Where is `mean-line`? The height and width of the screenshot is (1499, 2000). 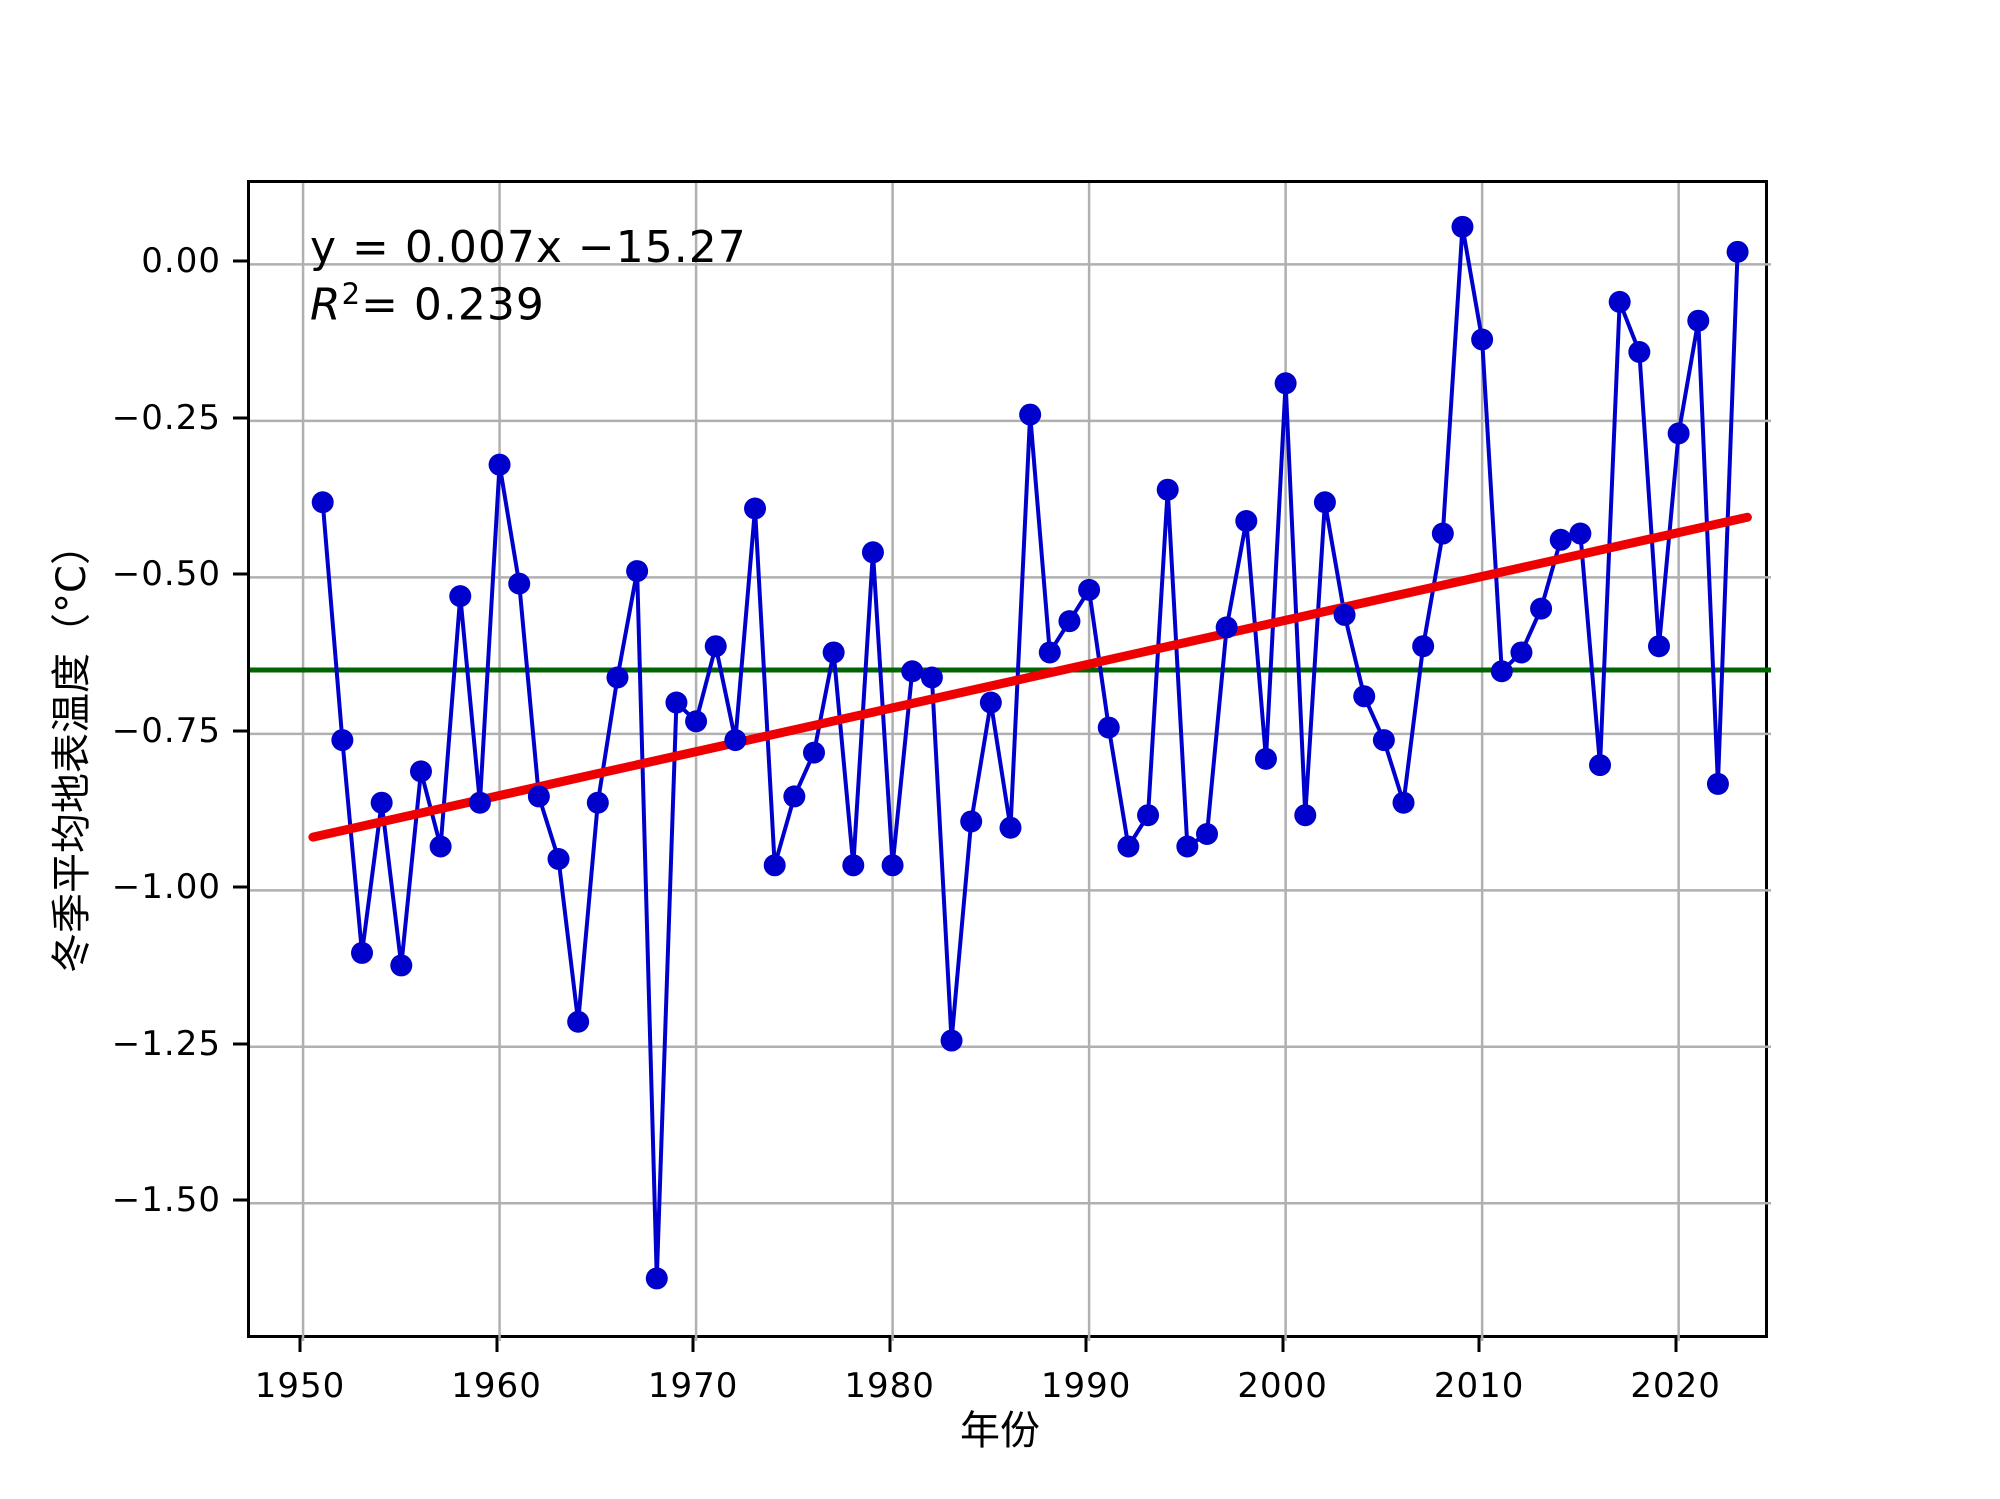
mean-line is located at coordinates (1010, 670).